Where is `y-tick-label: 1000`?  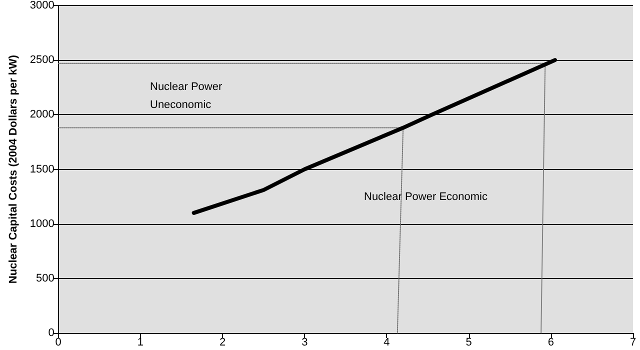 y-tick-label: 1000 is located at coordinates (42, 224).